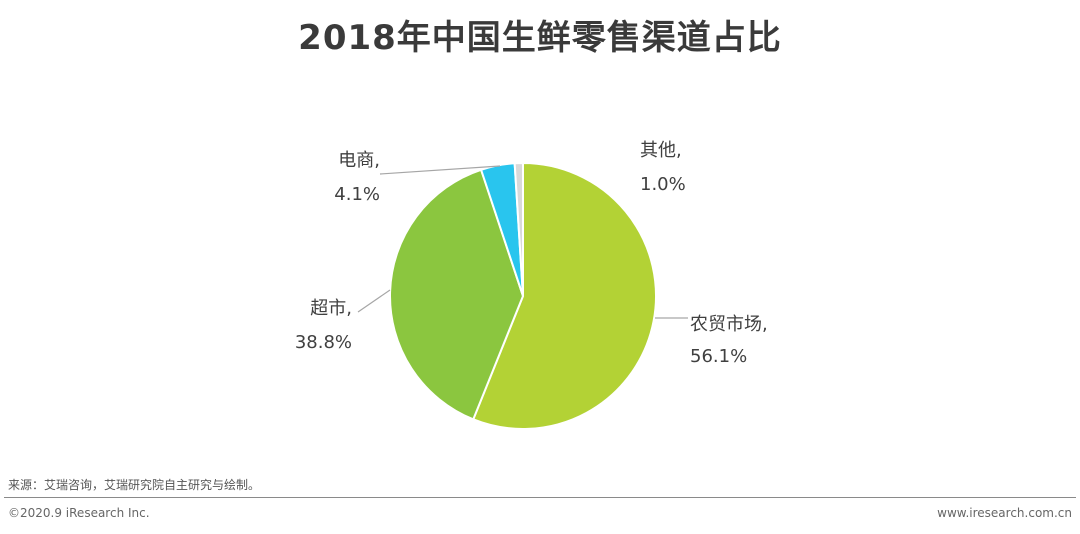  Describe the element at coordinates (718, 356) in the screenshot. I see `slice-value-1: 56.1%` at that location.